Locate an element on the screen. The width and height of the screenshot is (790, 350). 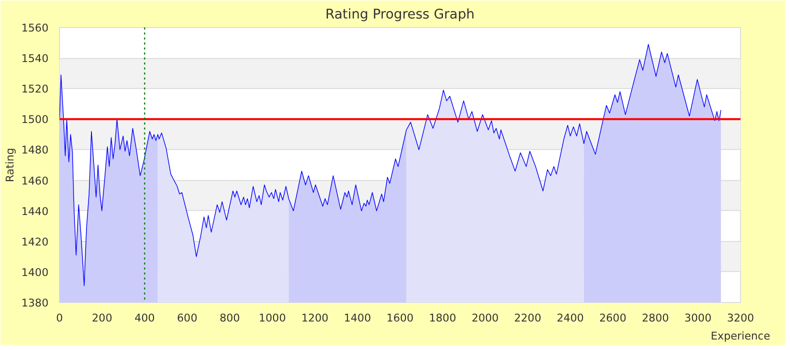
x-tick-label: 0 is located at coordinates (60, 318).